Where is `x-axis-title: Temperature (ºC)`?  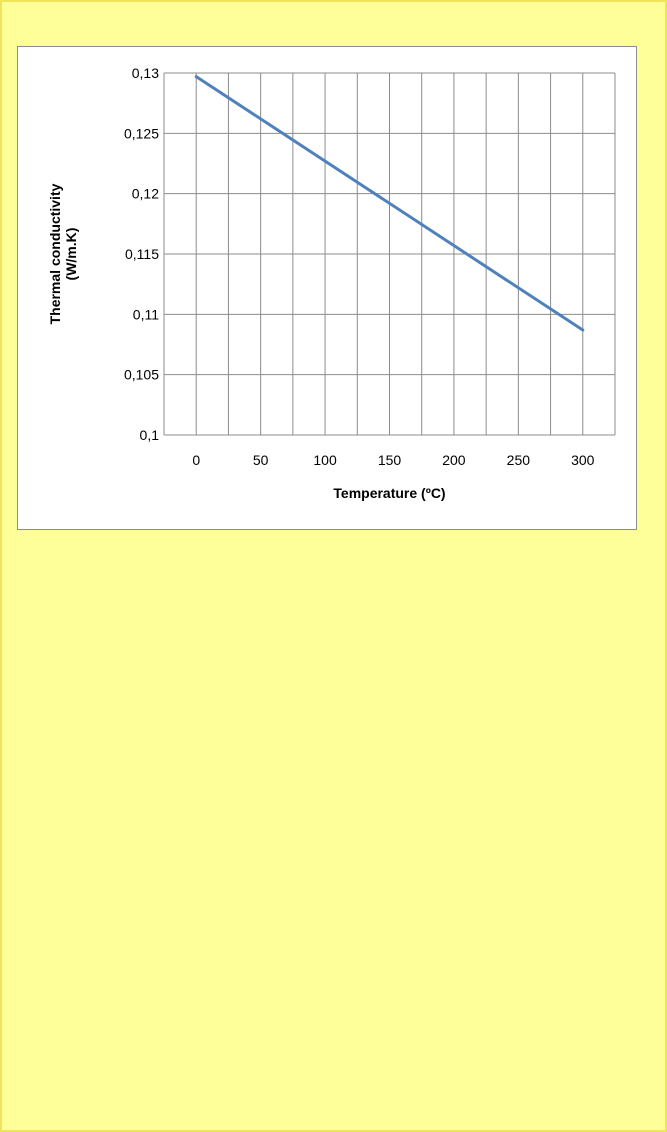 x-axis-title: Temperature (ºC) is located at coordinates (389, 493).